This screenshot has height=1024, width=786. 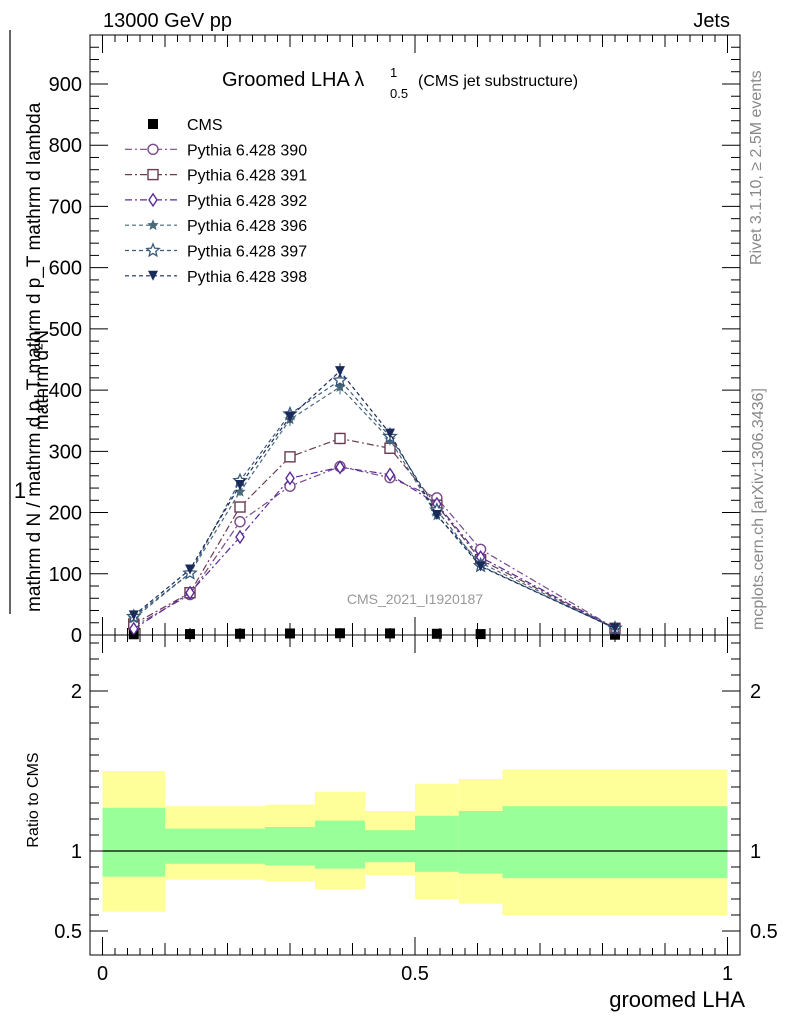 I want to click on legend-label: CMS, so click(x=205, y=125).